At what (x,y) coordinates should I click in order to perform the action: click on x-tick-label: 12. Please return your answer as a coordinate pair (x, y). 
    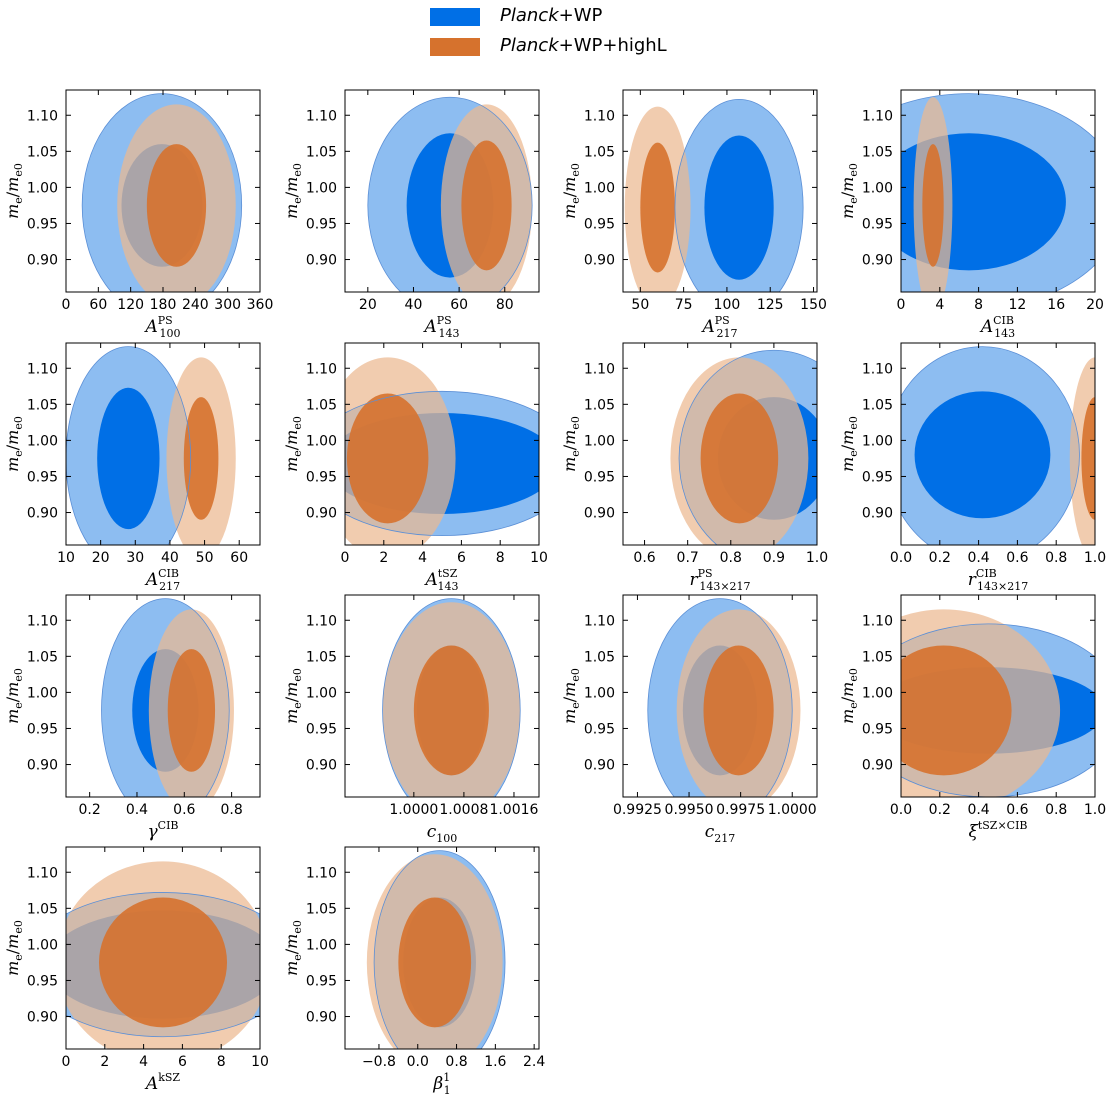
    Looking at the image, I should click on (1017, 305).